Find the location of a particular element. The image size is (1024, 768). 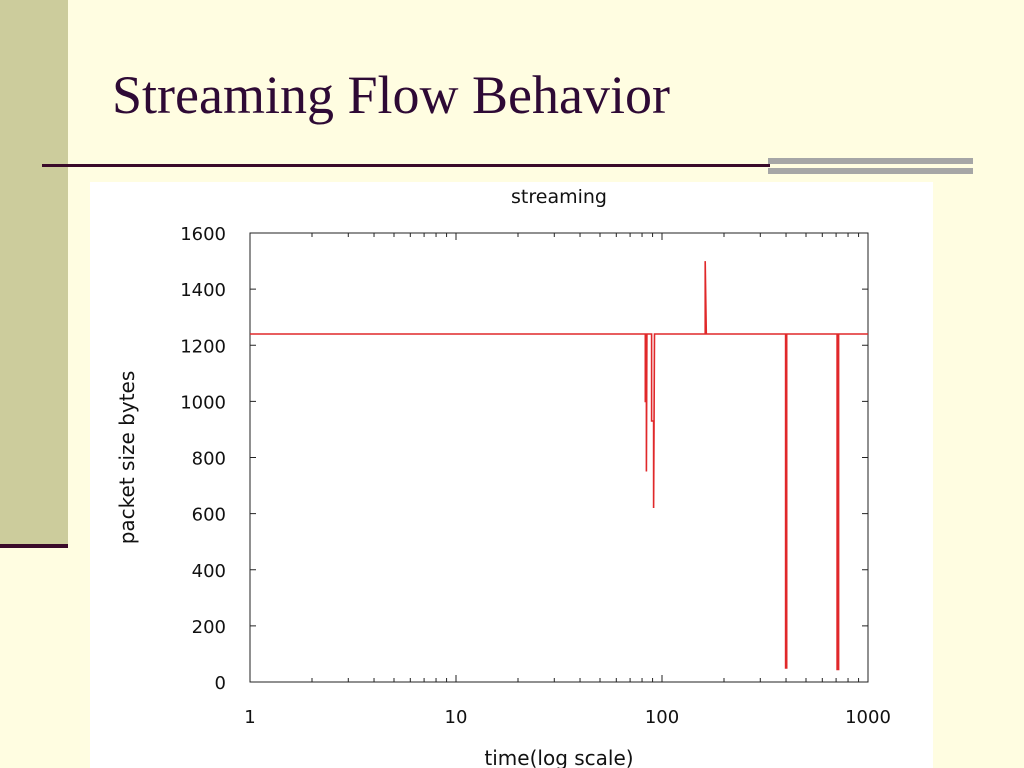

y-tick-label: 200 is located at coordinates (209, 627).